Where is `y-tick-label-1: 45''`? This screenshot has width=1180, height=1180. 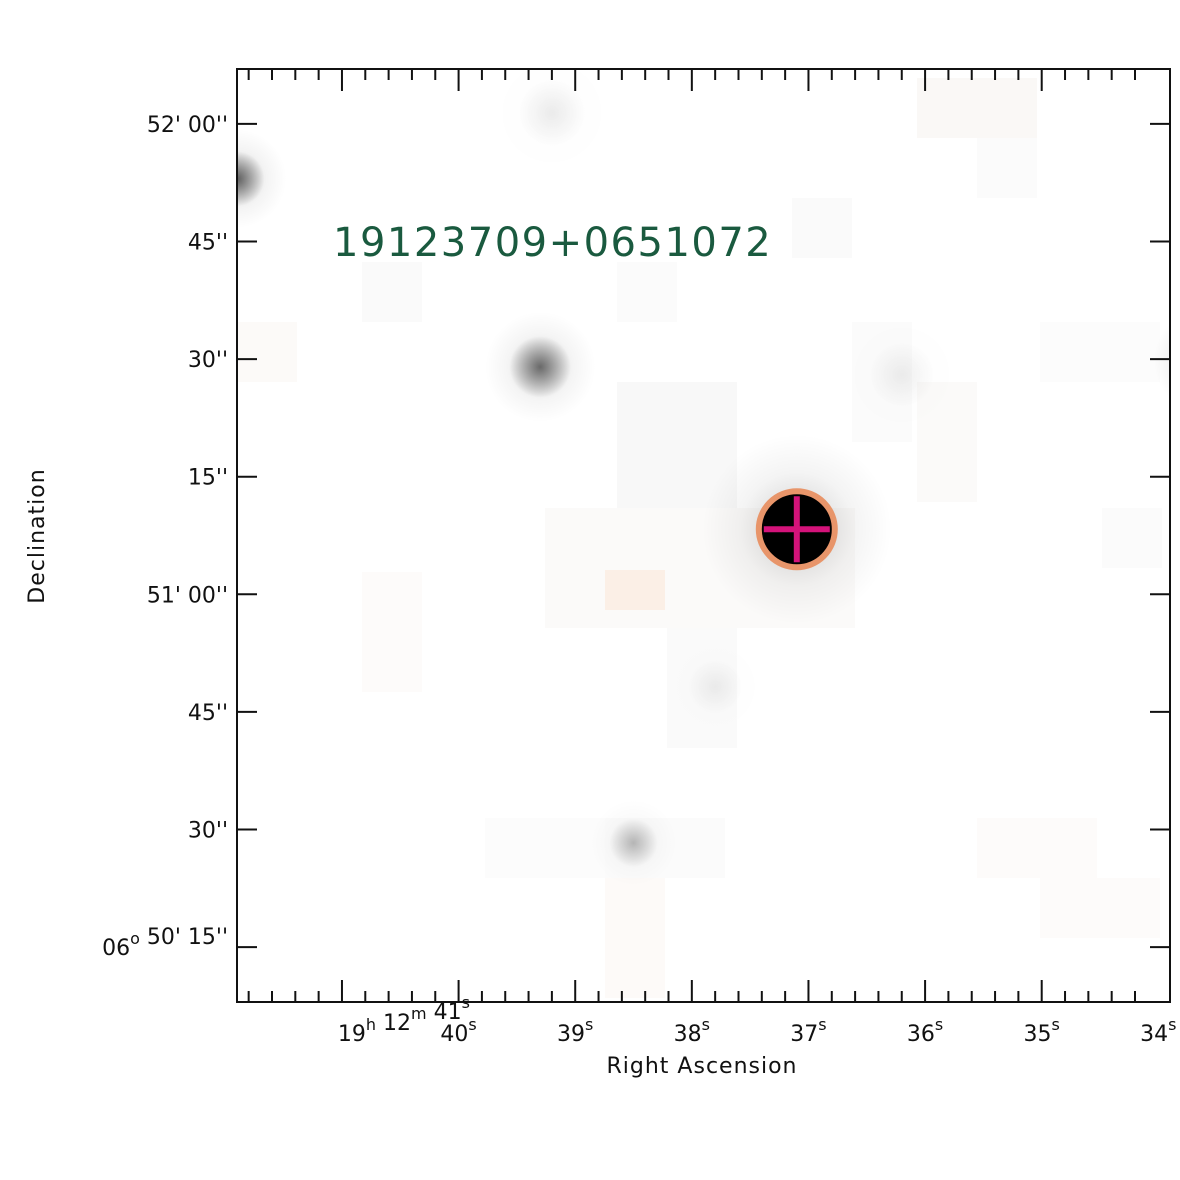
y-tick-label-1: 45'' is located at coordinates (208, 242).